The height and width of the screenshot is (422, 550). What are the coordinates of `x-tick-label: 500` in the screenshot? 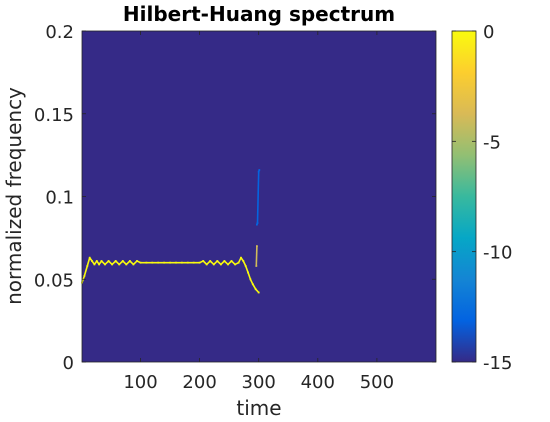 It's located at (377, 382).